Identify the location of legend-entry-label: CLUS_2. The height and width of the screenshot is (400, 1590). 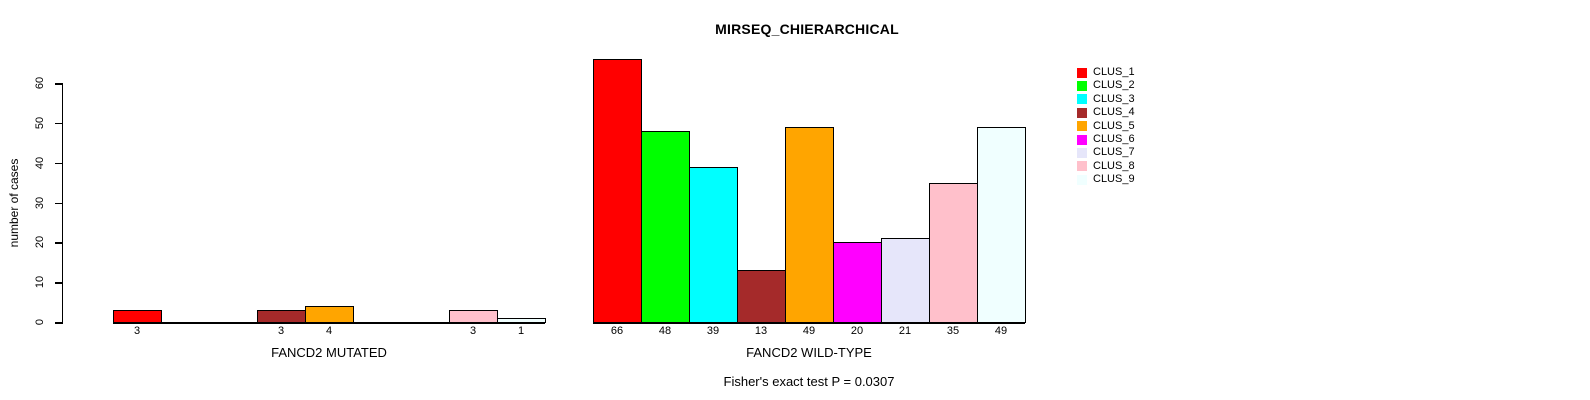
(1114, 85).